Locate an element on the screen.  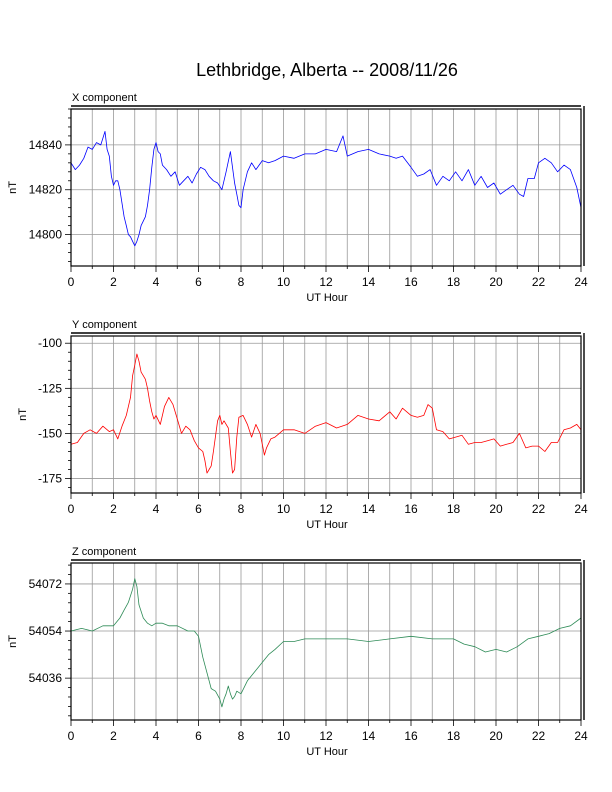
panel-2-xtick-label: 8 is located at coordinates (241, 509).